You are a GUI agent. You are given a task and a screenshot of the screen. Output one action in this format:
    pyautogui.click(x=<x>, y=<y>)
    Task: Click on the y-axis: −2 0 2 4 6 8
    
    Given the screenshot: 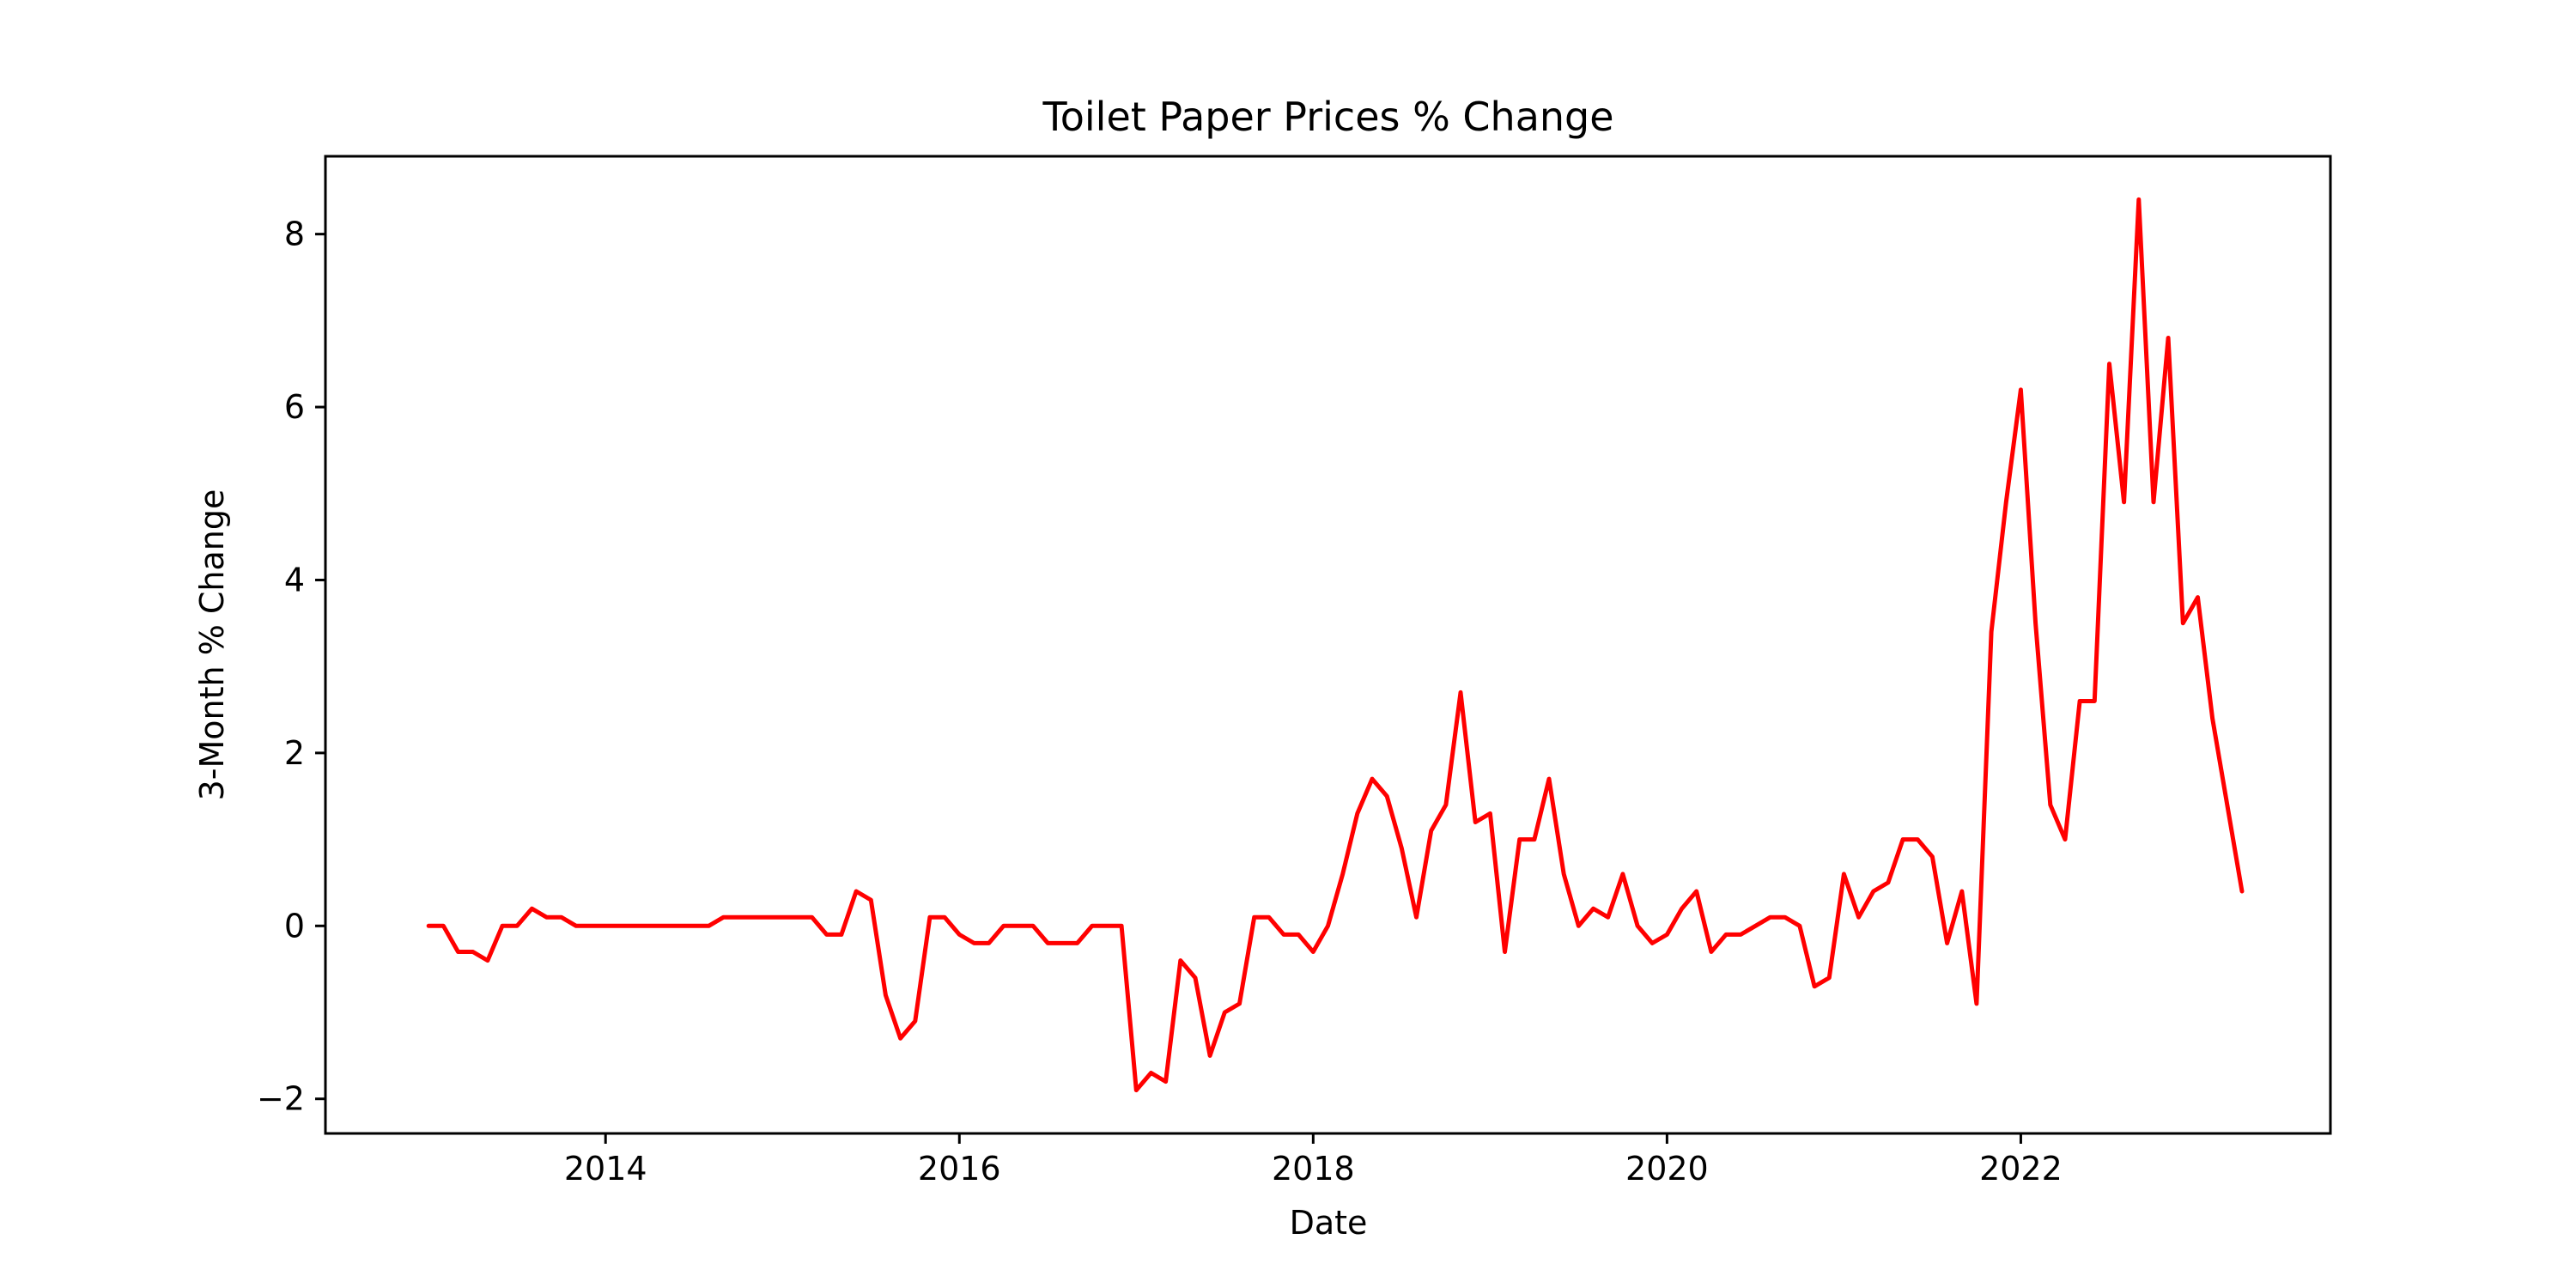 What is the action you would take?
    pyautogui.click(x=291, y=667)
    